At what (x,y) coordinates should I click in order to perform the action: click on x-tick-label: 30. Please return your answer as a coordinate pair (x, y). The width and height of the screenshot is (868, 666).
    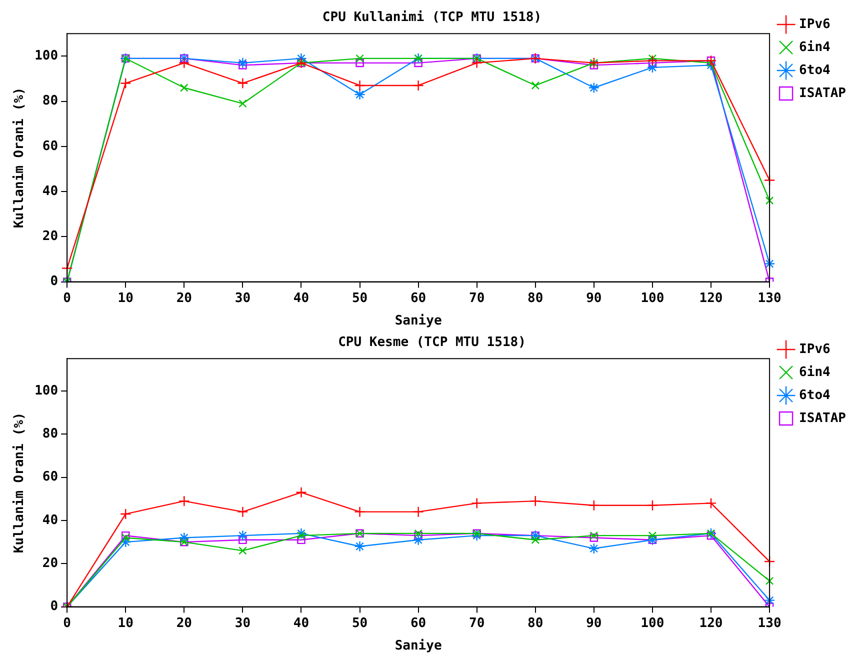
    Looking at the image, I should click on (242, 298).